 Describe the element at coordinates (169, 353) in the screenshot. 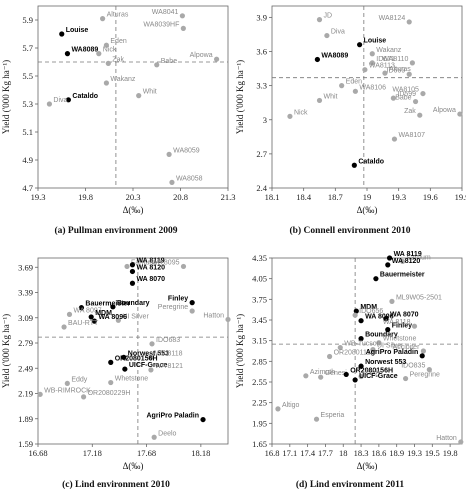

I see `point-label-wa-8118: WA 8118` at that location.